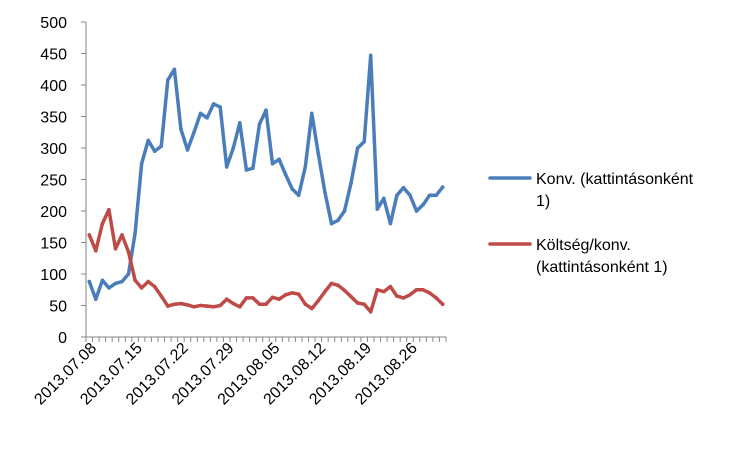  I want to click on y-tick-label: 0, so click(62, 338).